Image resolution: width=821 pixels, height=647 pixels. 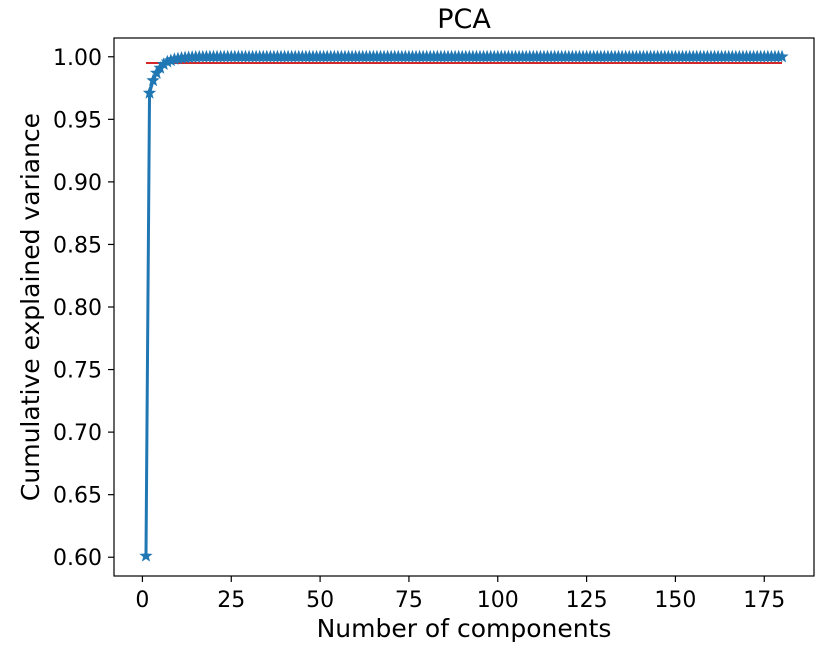 I want to click on x-tick-label: 100, so click(x=498, y=600).